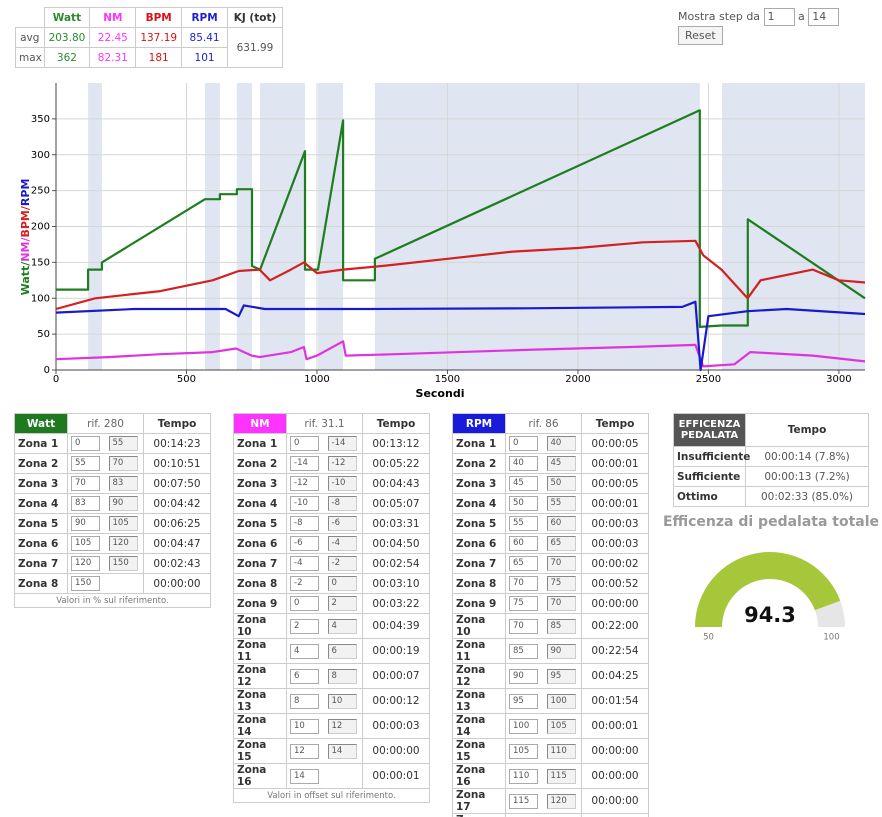 The width and height of the screenshot is (882, 817). What do you see at coordinates (396, 603) in the screenshot?
I see `zone-time: 00:03:22` at bounding box center [396, 603].